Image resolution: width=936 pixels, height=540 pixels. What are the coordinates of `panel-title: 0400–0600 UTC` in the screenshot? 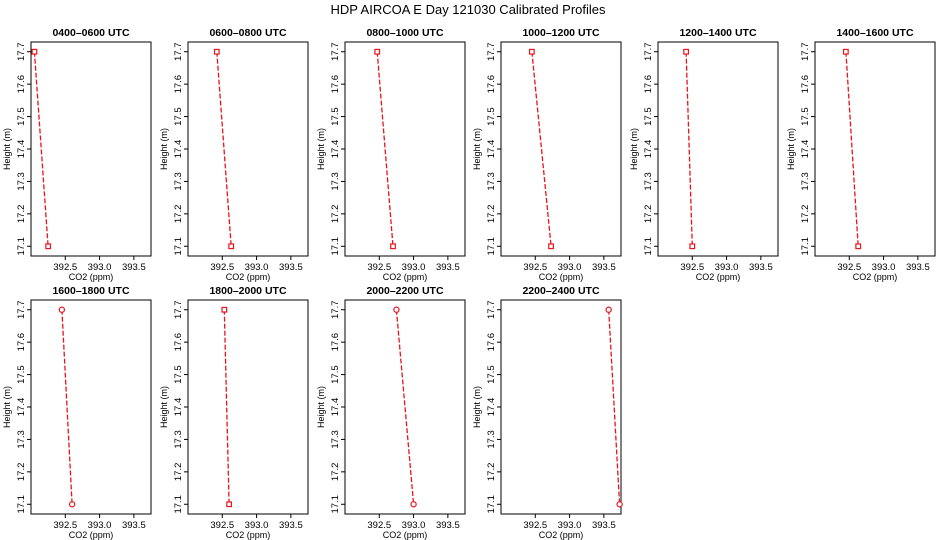 It's located at (90, 33).